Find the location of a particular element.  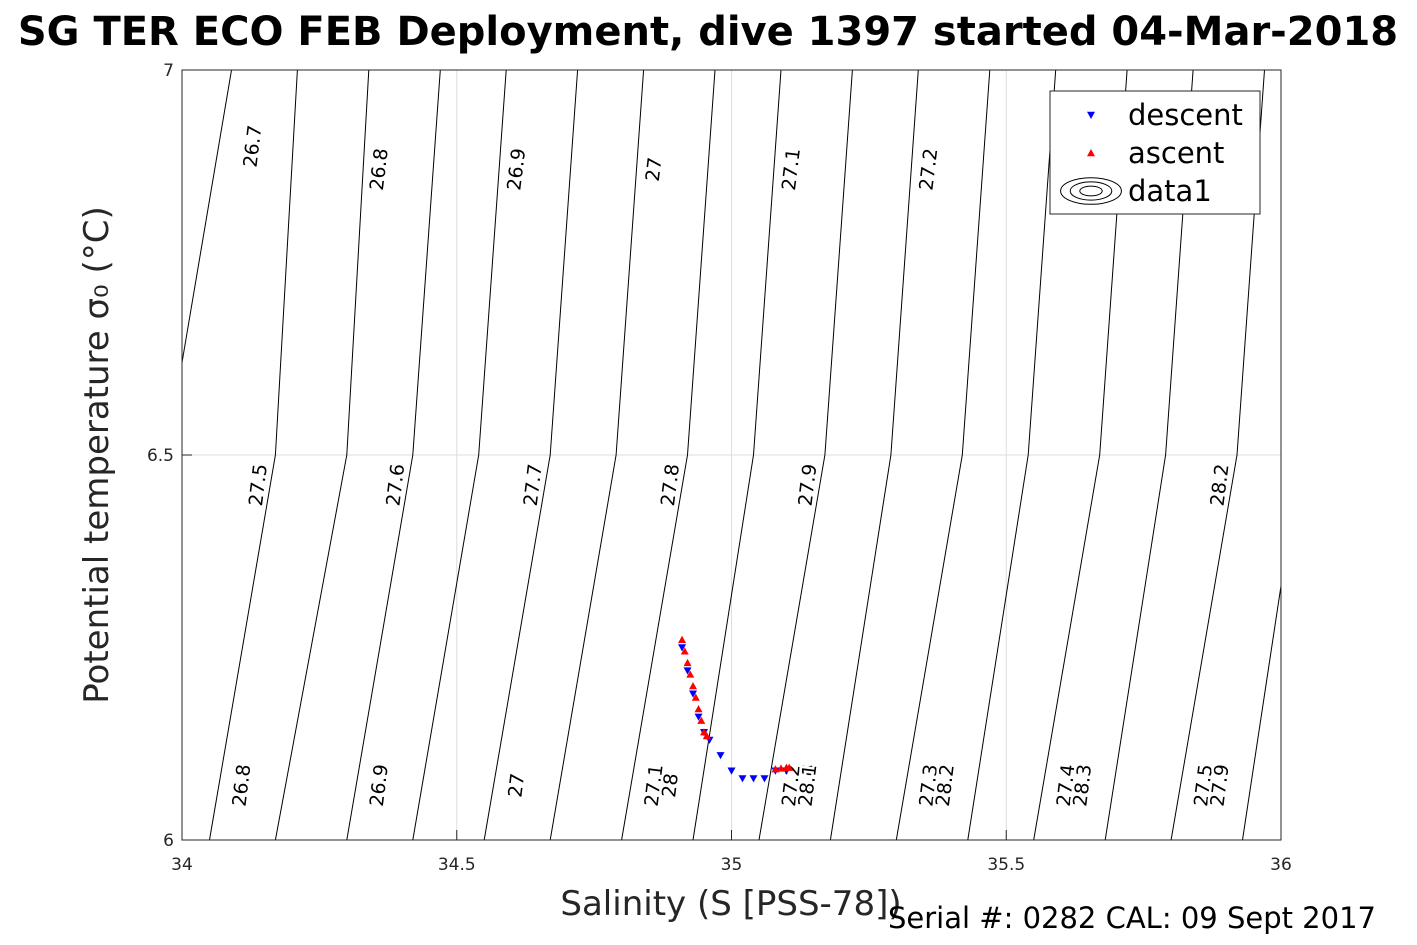

x-tick-label-36: 36 is located at coordinates (1281, 865).